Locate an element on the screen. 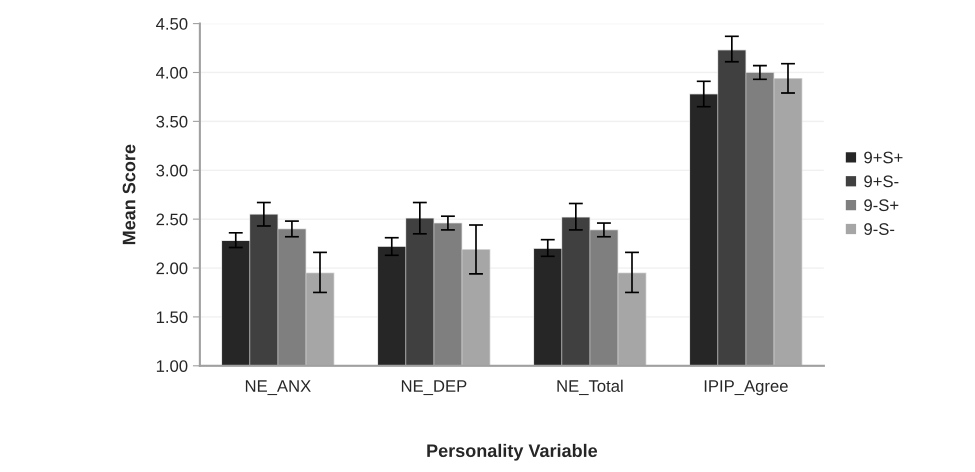  x-axis-title: Personality Variable is located at coordinates (512, 452).